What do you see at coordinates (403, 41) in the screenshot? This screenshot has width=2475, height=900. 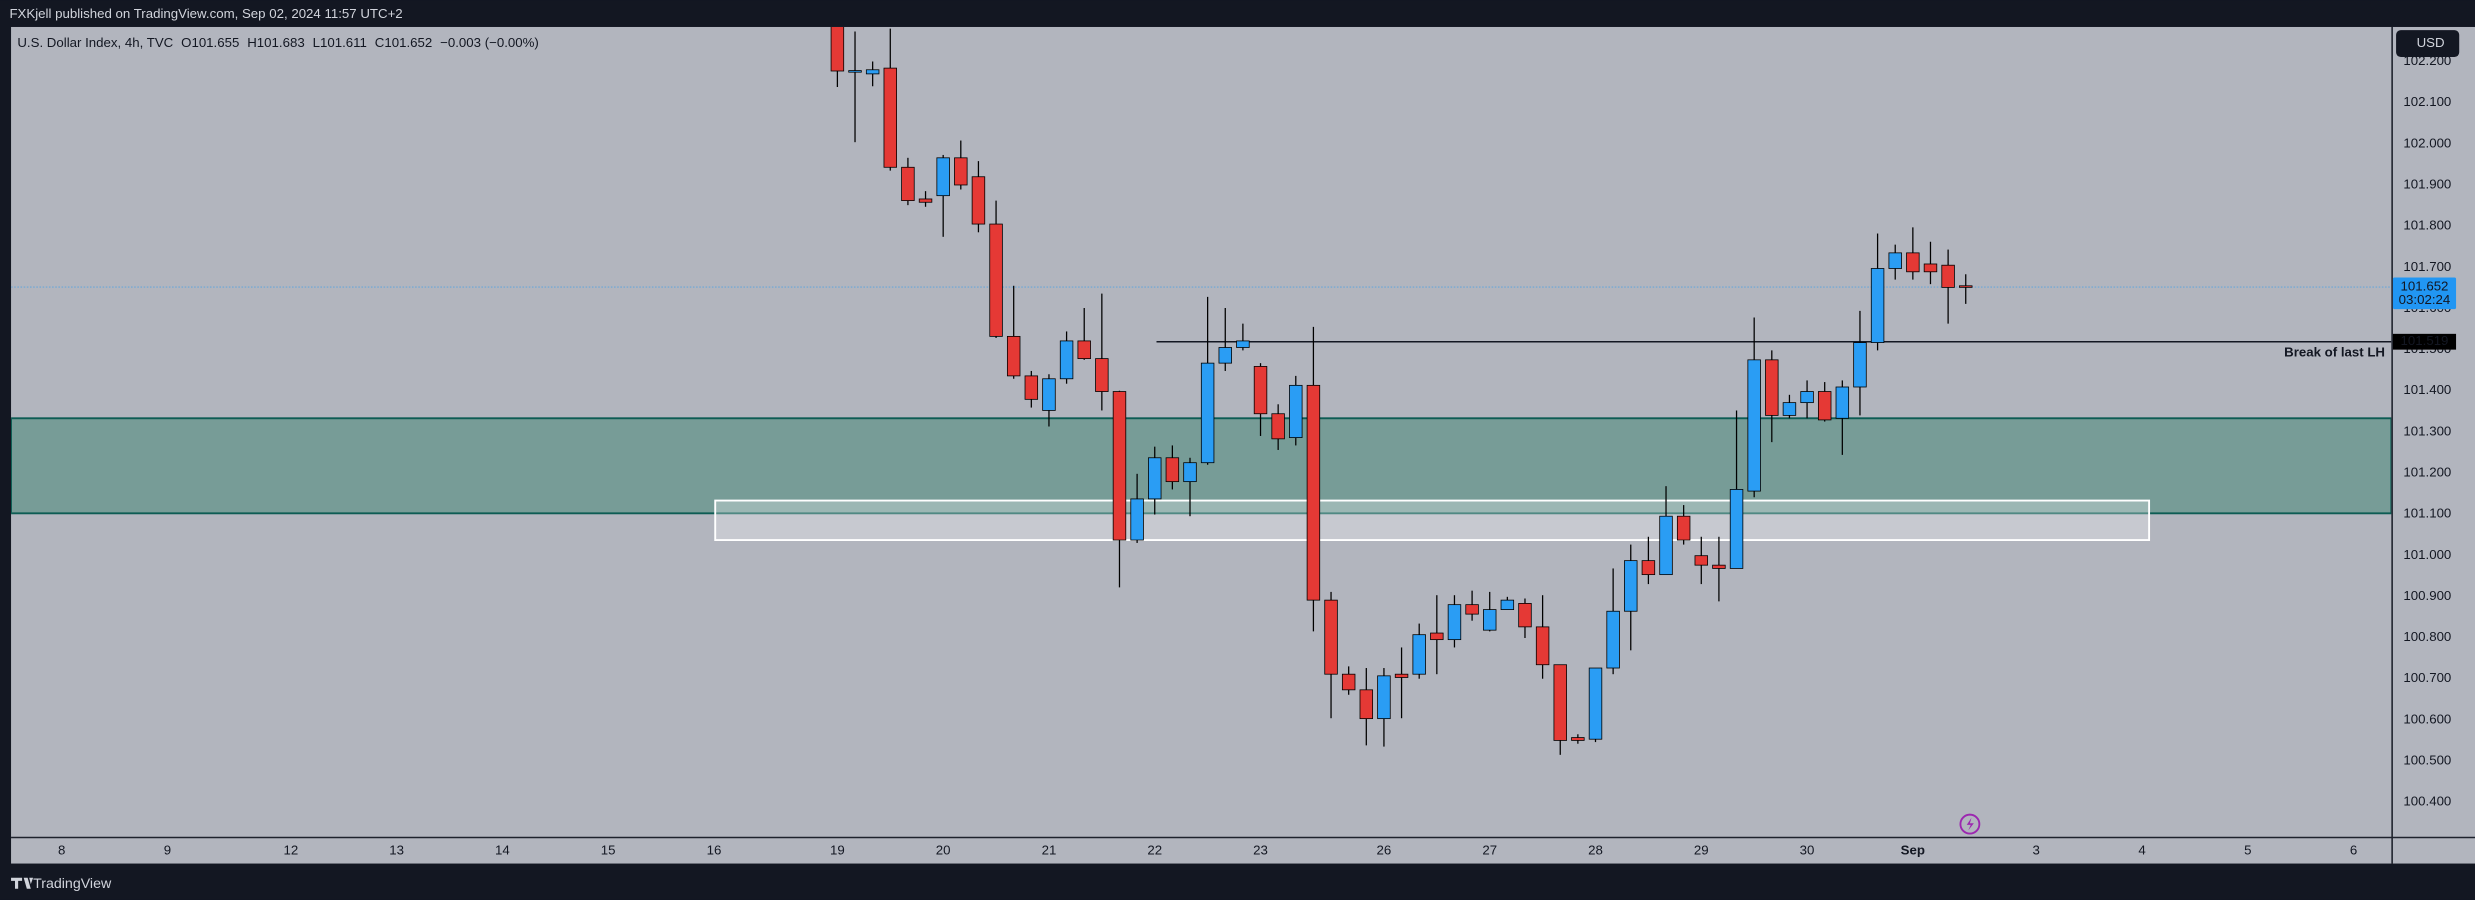 I see `legend-value: C101.652` at bounding box center [403, 41].